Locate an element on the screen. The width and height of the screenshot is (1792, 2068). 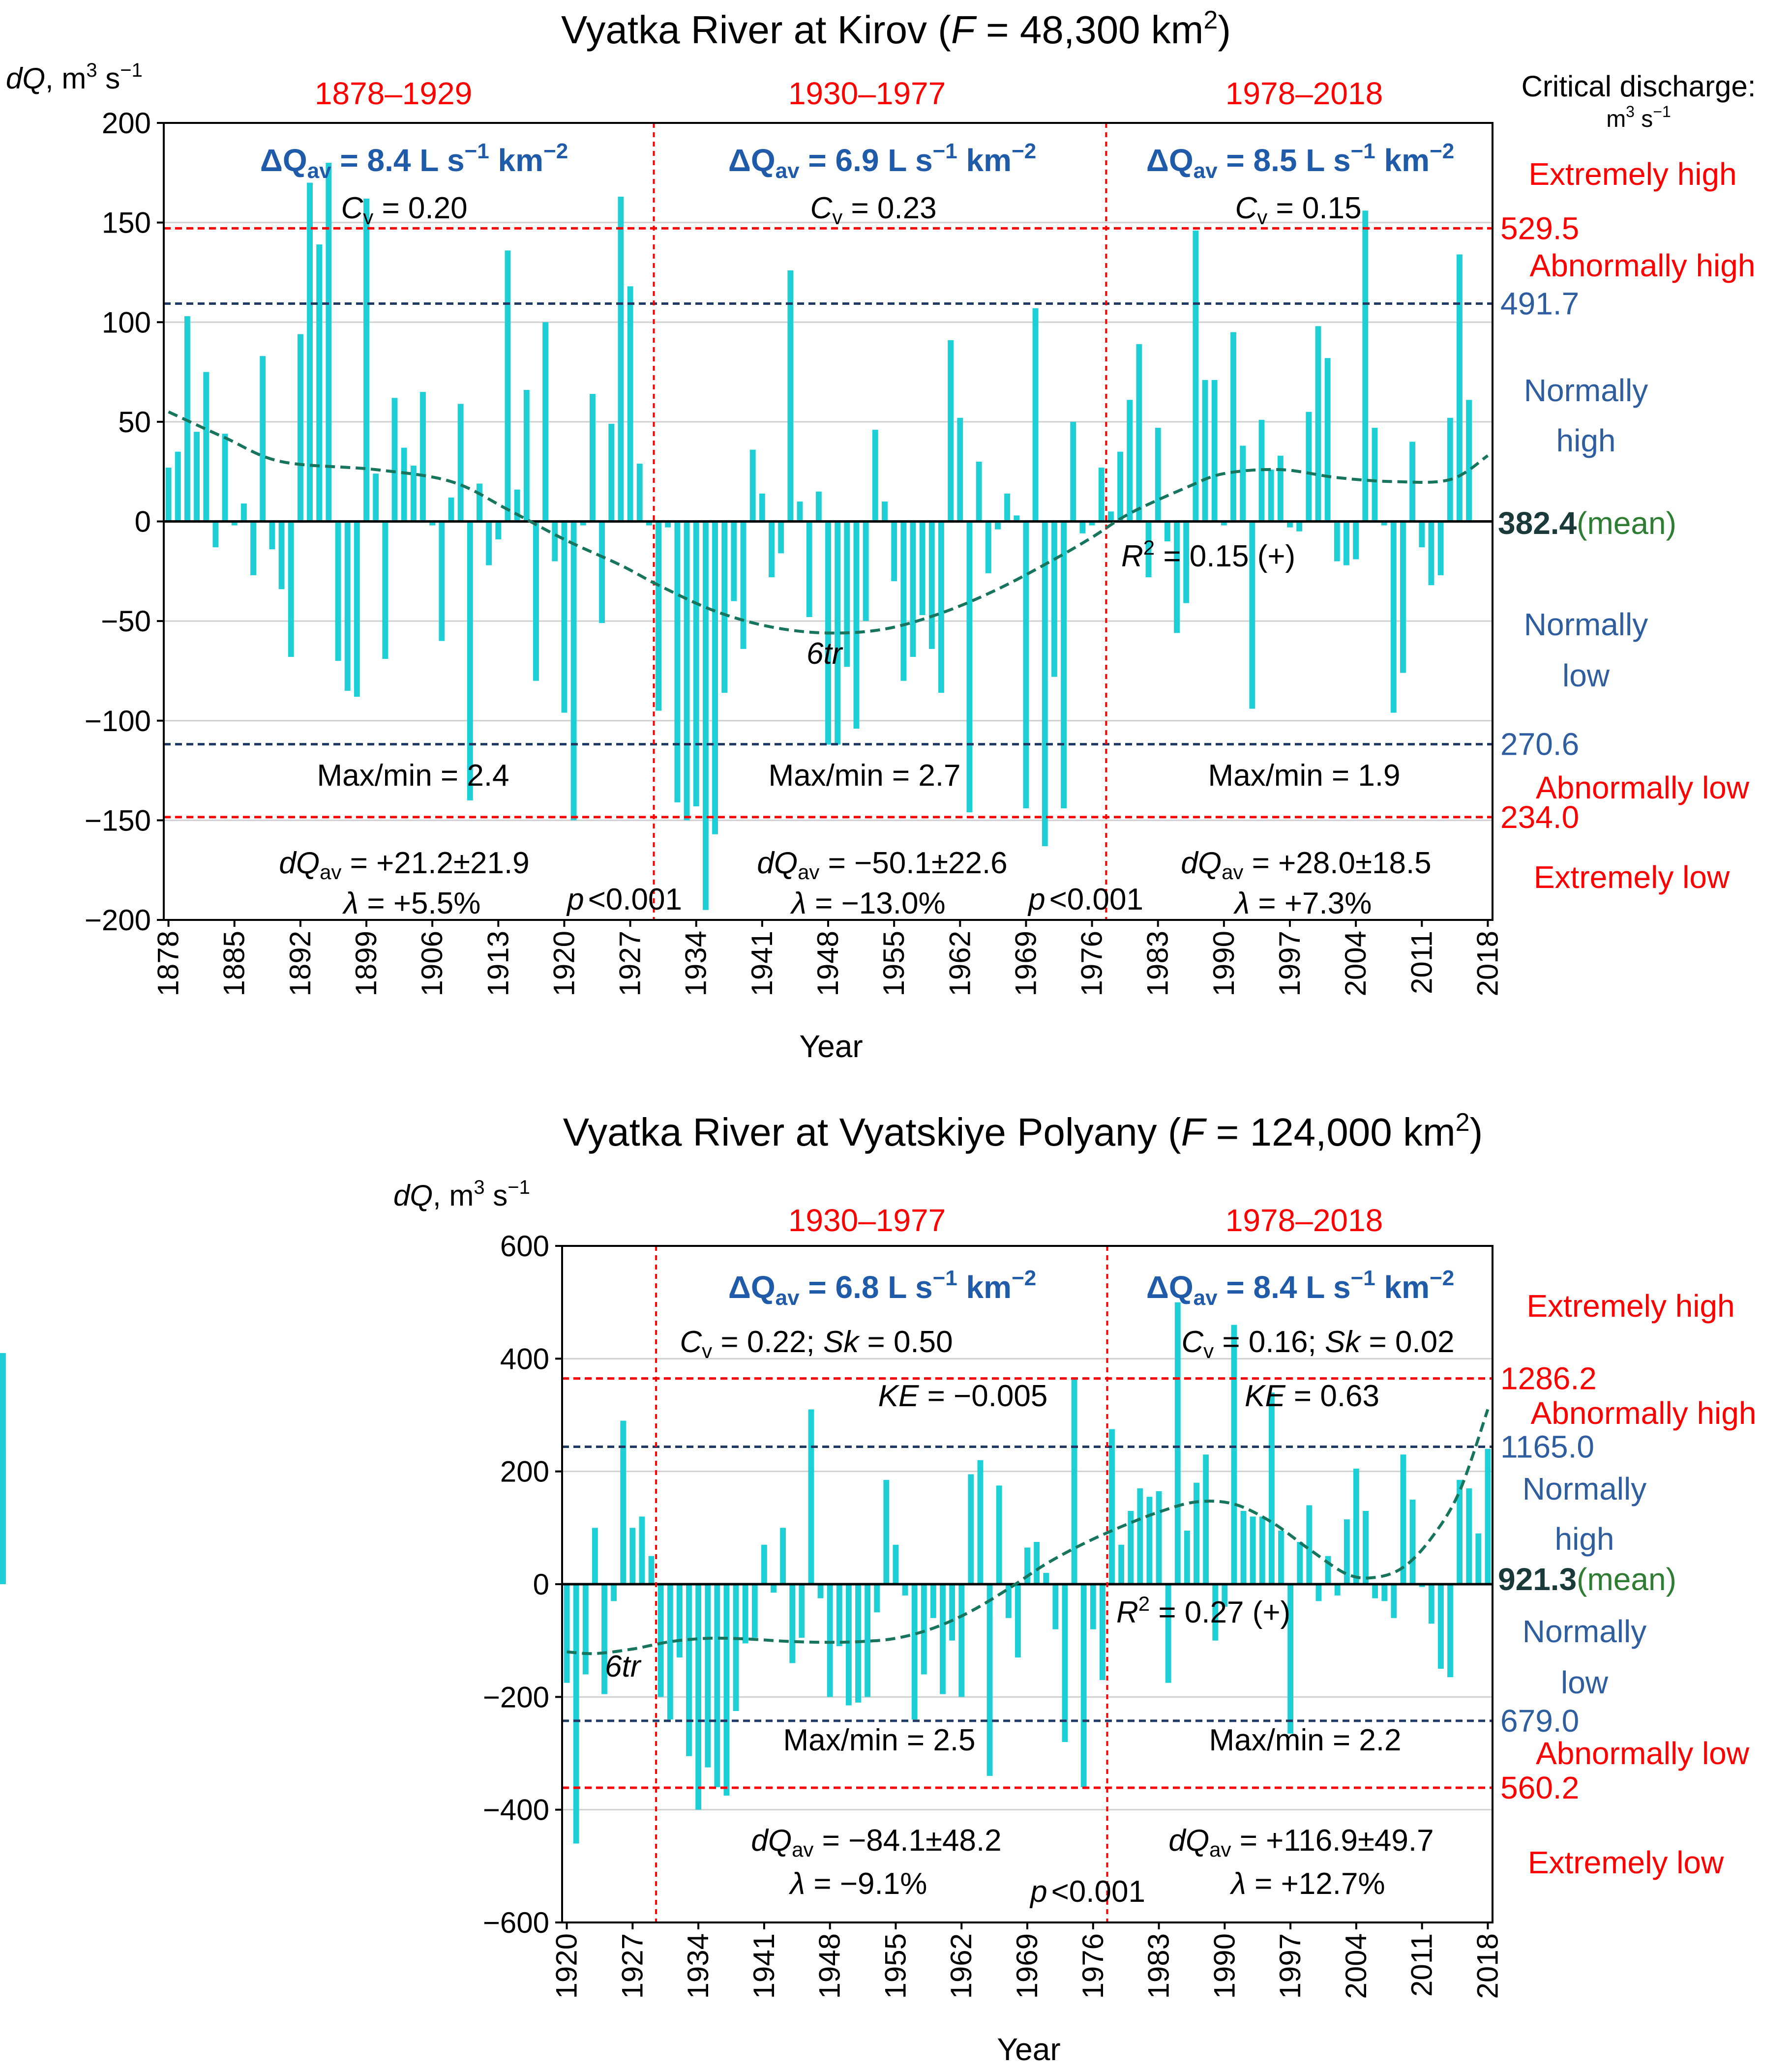
dq-mean-2: dQav = −50.1±22.6 is located at coordinates (882, 865).